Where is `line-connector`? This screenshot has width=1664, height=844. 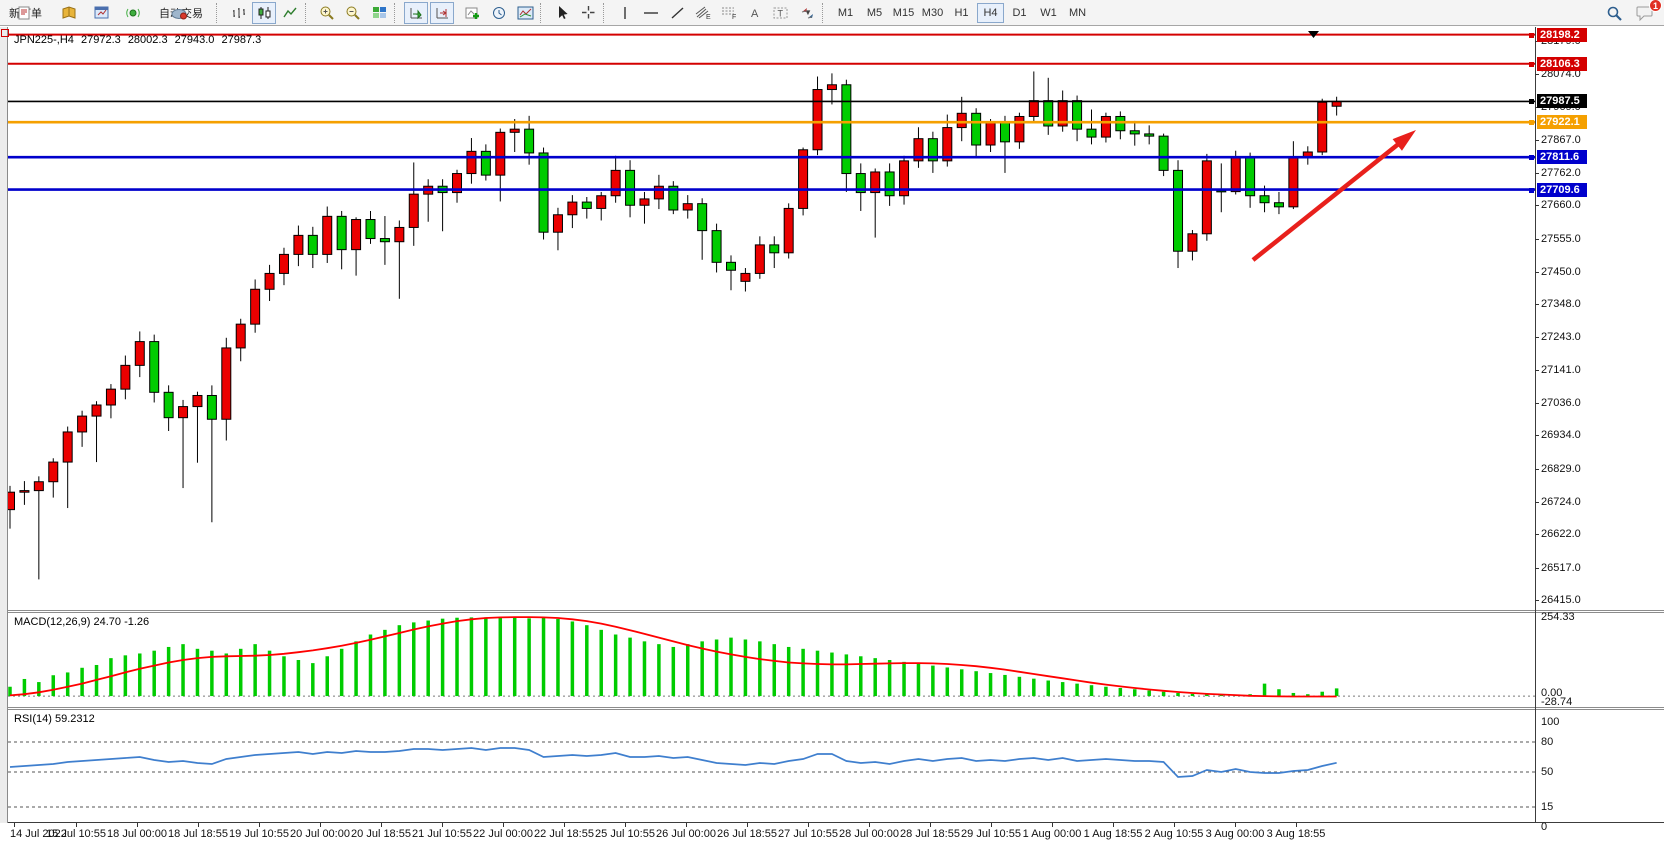 line-connector is located at coordinates (1531, 64).